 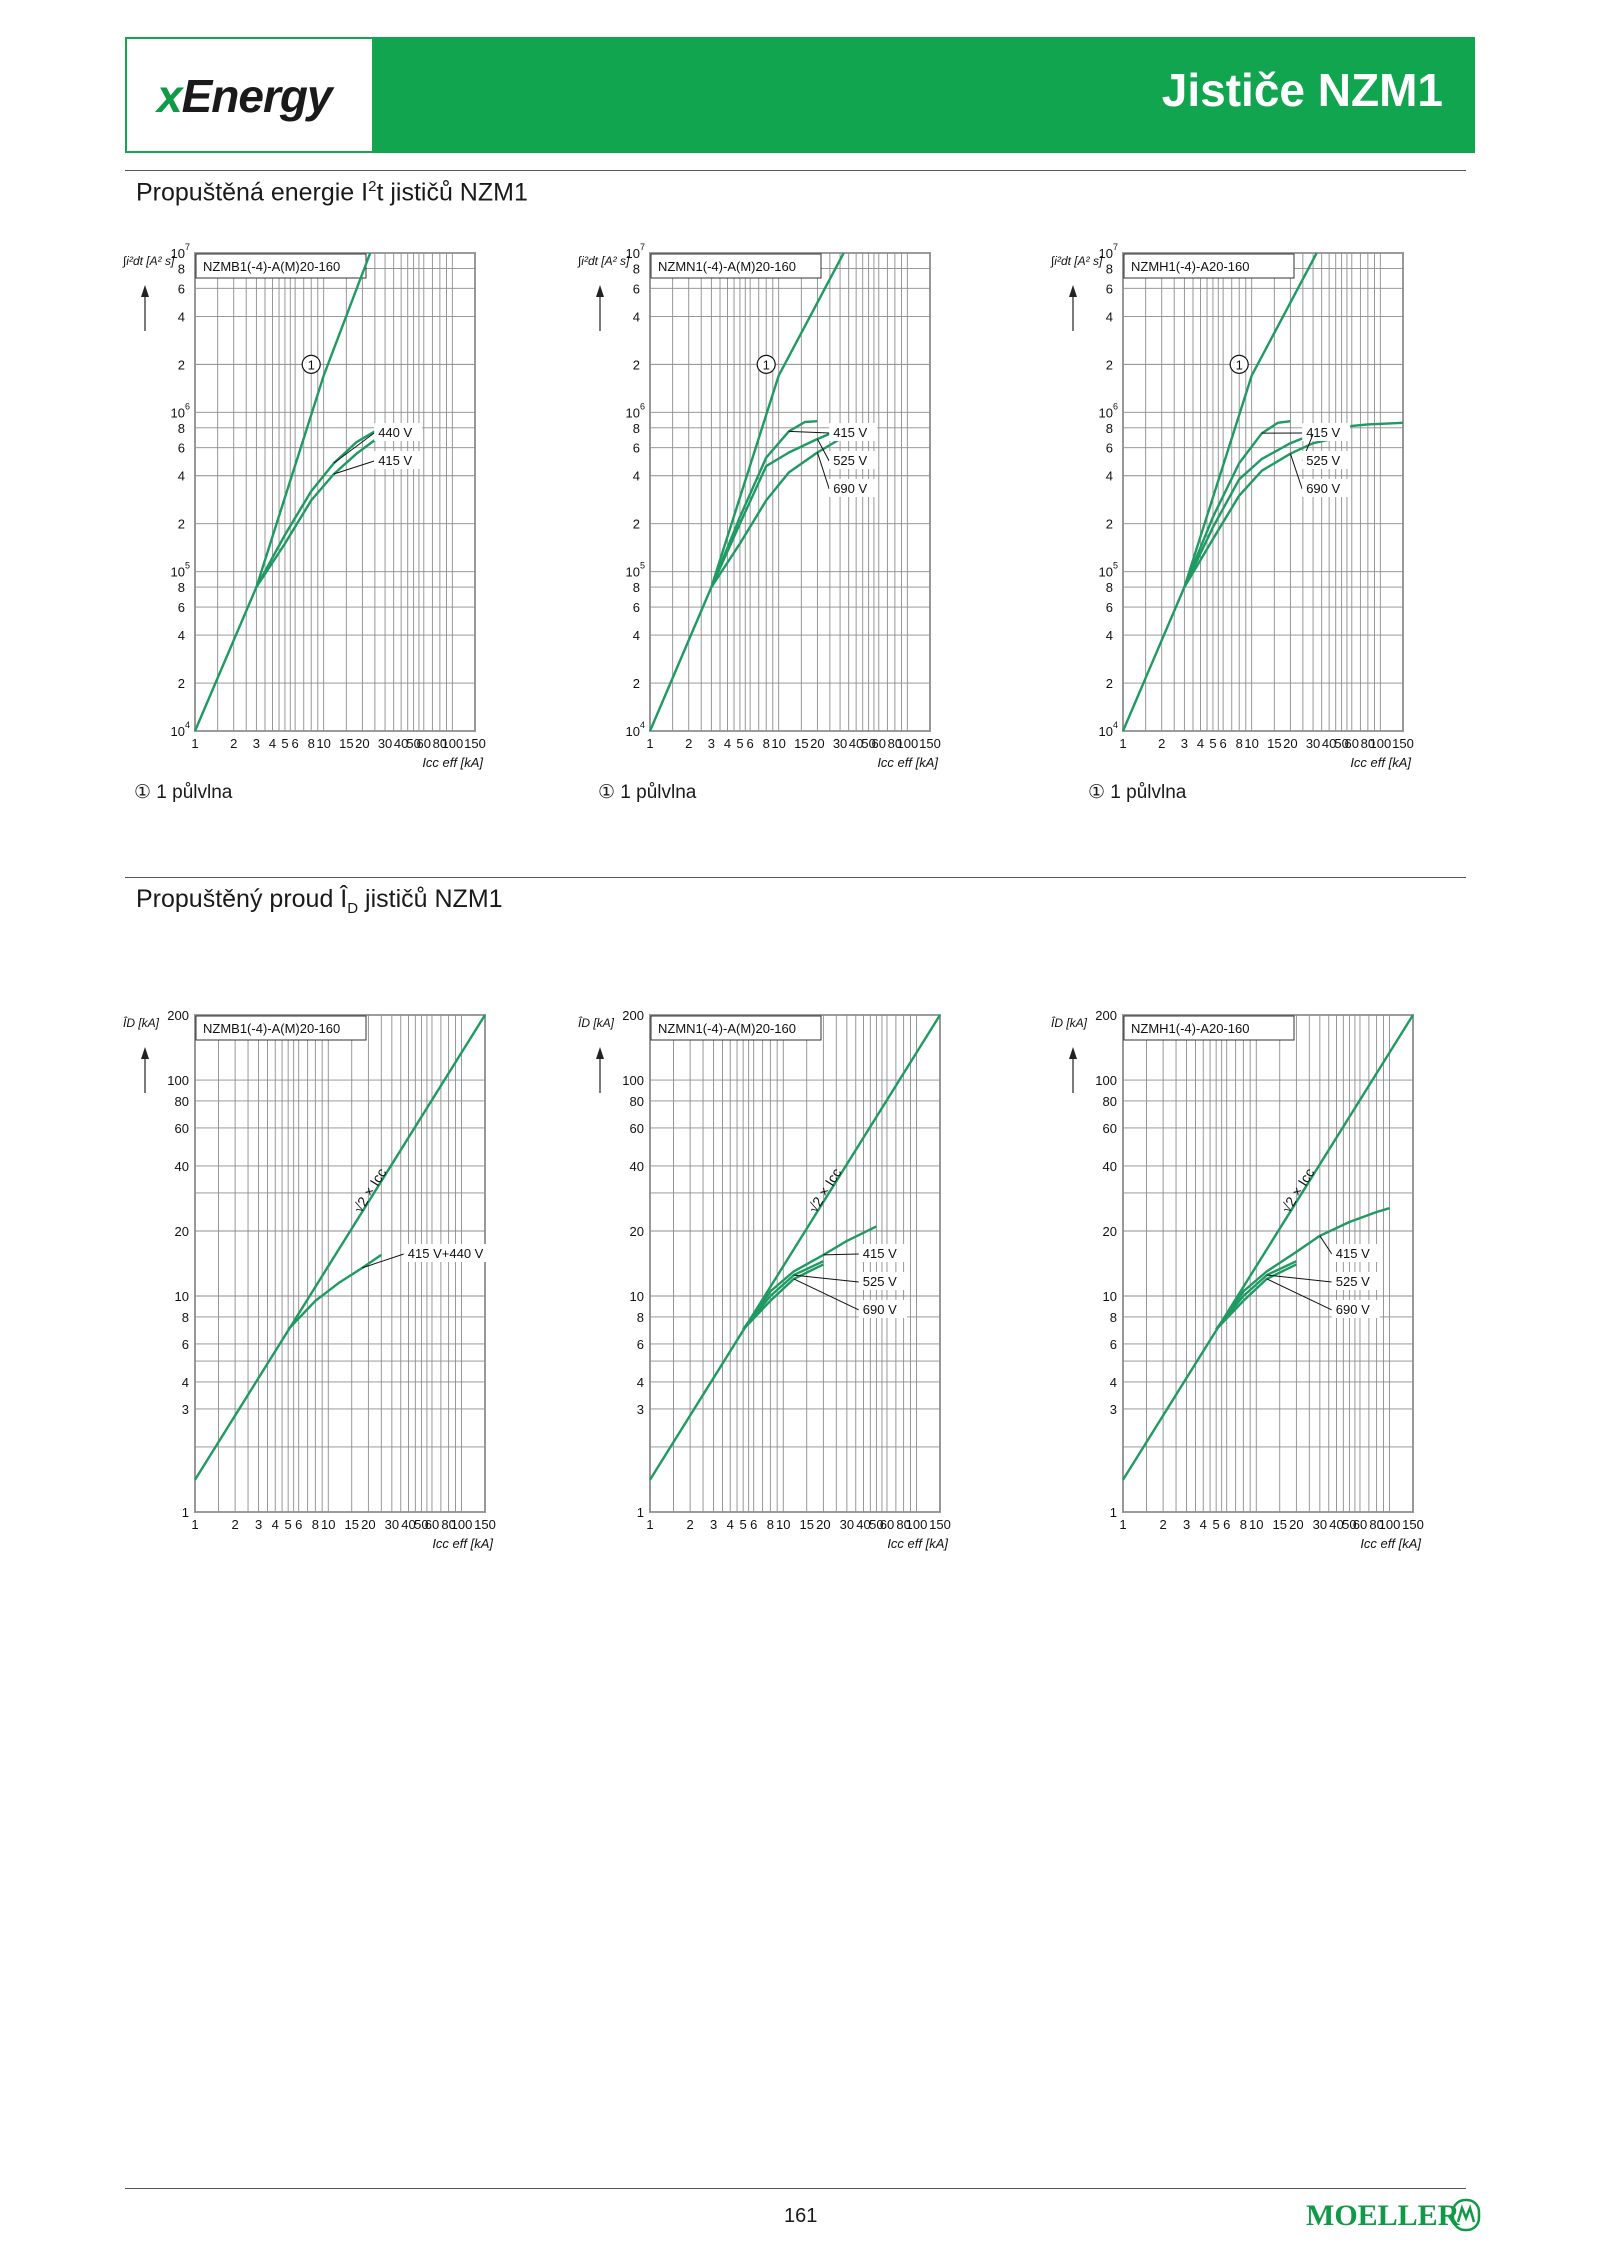 I want to click on x-tick-label: 5, so click(x=739, y=743).